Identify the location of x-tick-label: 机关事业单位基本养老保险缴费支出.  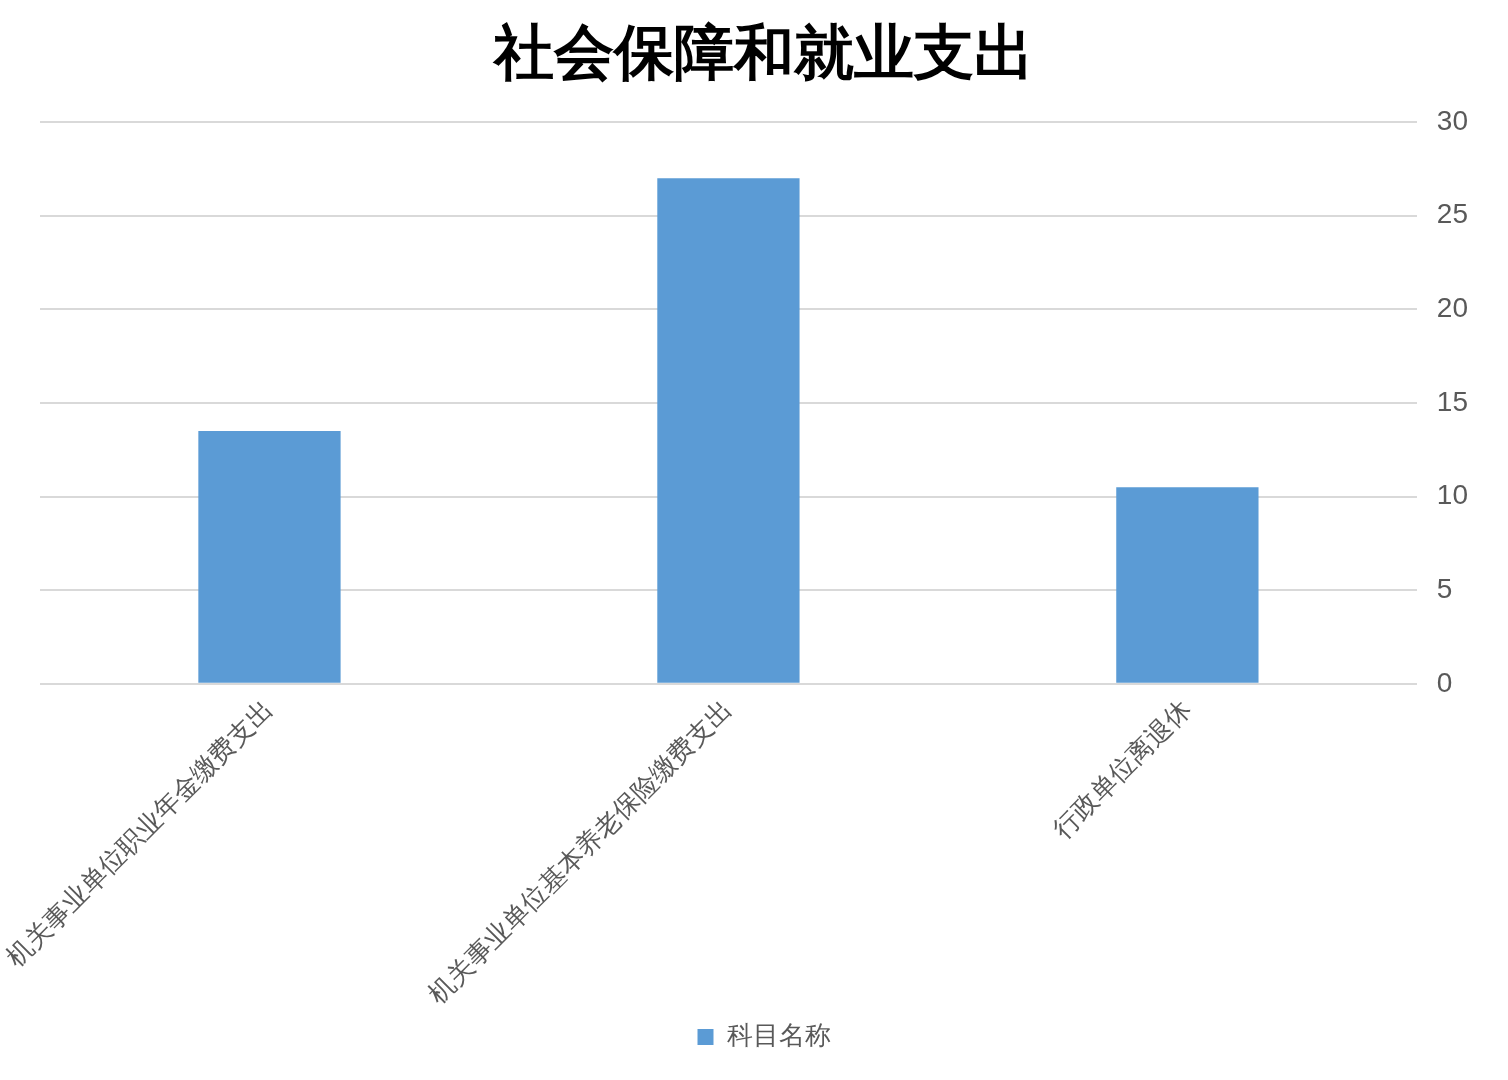
(580, 851).